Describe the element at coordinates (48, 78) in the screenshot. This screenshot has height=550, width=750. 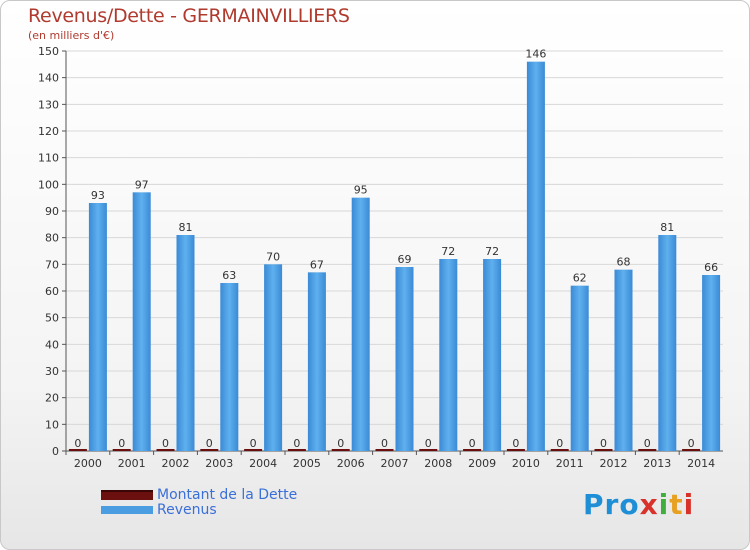
I see `y-tick-label: 140` at that location.